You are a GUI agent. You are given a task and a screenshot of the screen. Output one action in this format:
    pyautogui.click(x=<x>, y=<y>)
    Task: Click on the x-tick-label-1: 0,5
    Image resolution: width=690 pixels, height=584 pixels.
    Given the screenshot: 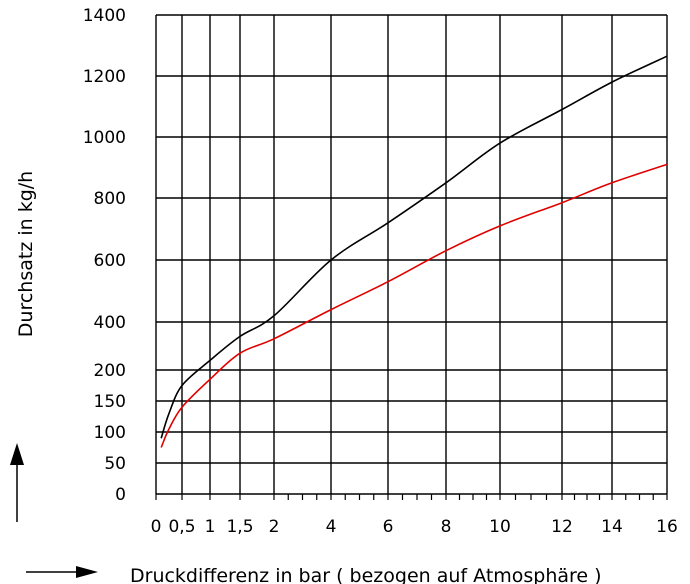 What is the action you would take?
    pyautogui.click(x=181, y=527)
    